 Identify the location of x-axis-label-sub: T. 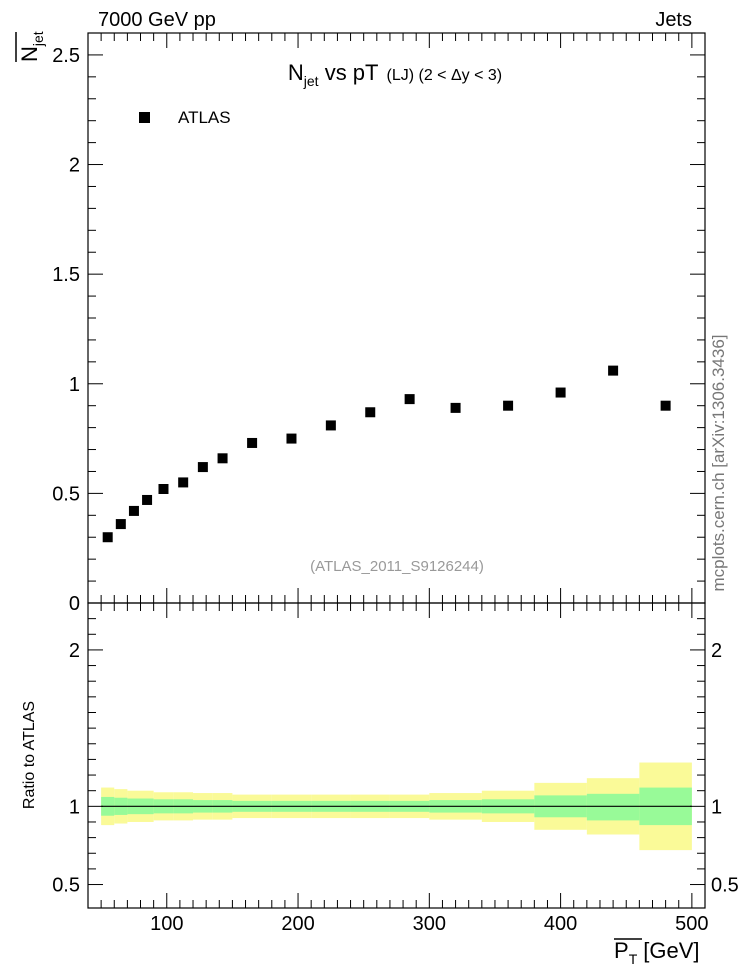
(633, 959).